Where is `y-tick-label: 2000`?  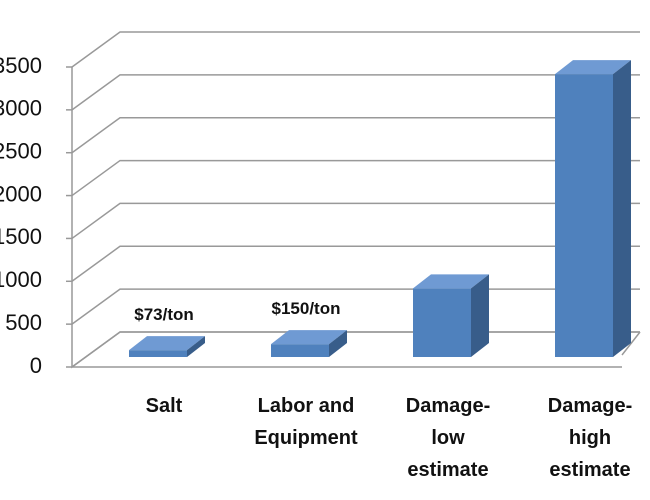
y-tick-label: 2000 is located at coordinates (21, 193).